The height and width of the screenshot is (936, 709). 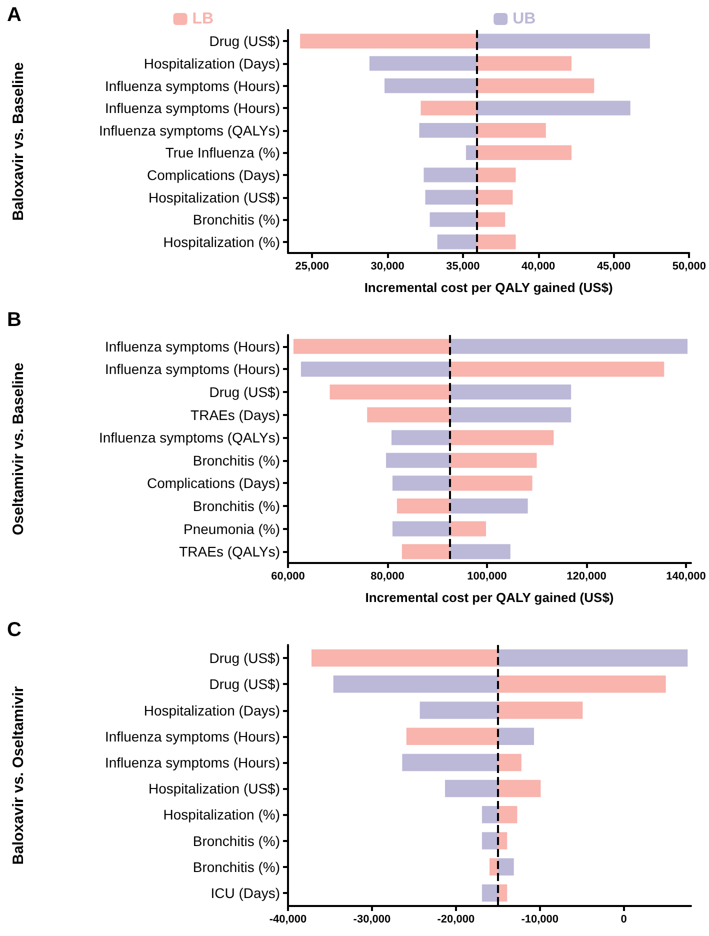 I want to click on text: A, so click(x=14, y=15).